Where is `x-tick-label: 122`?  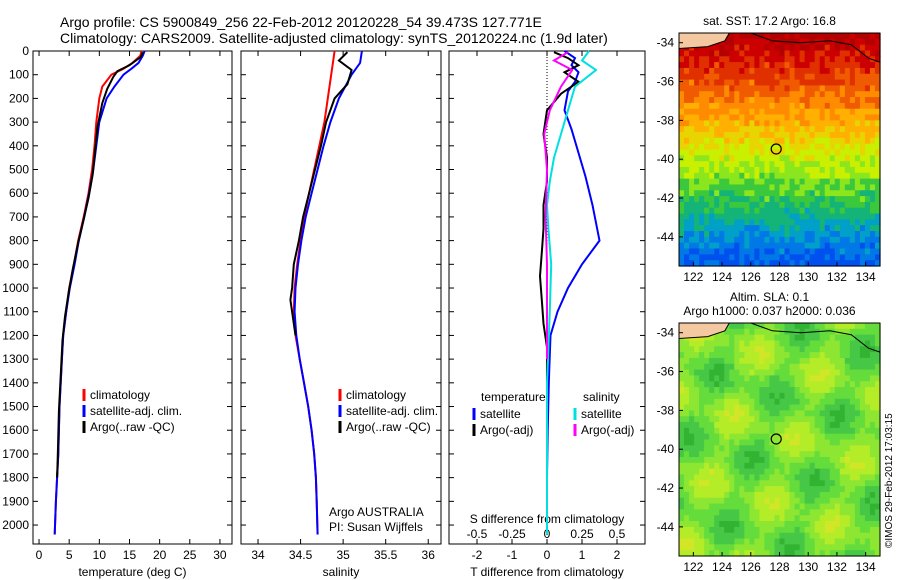 x-tick-label: 122 is located at coordinates (693, 567).